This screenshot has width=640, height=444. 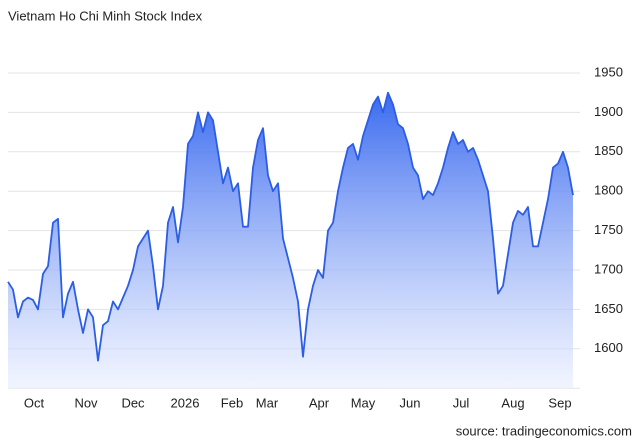 What do you see at coordinates (608, 111) in the screenshot?
I see `y-tick-label: 1900` at bounding box center [608, 111].